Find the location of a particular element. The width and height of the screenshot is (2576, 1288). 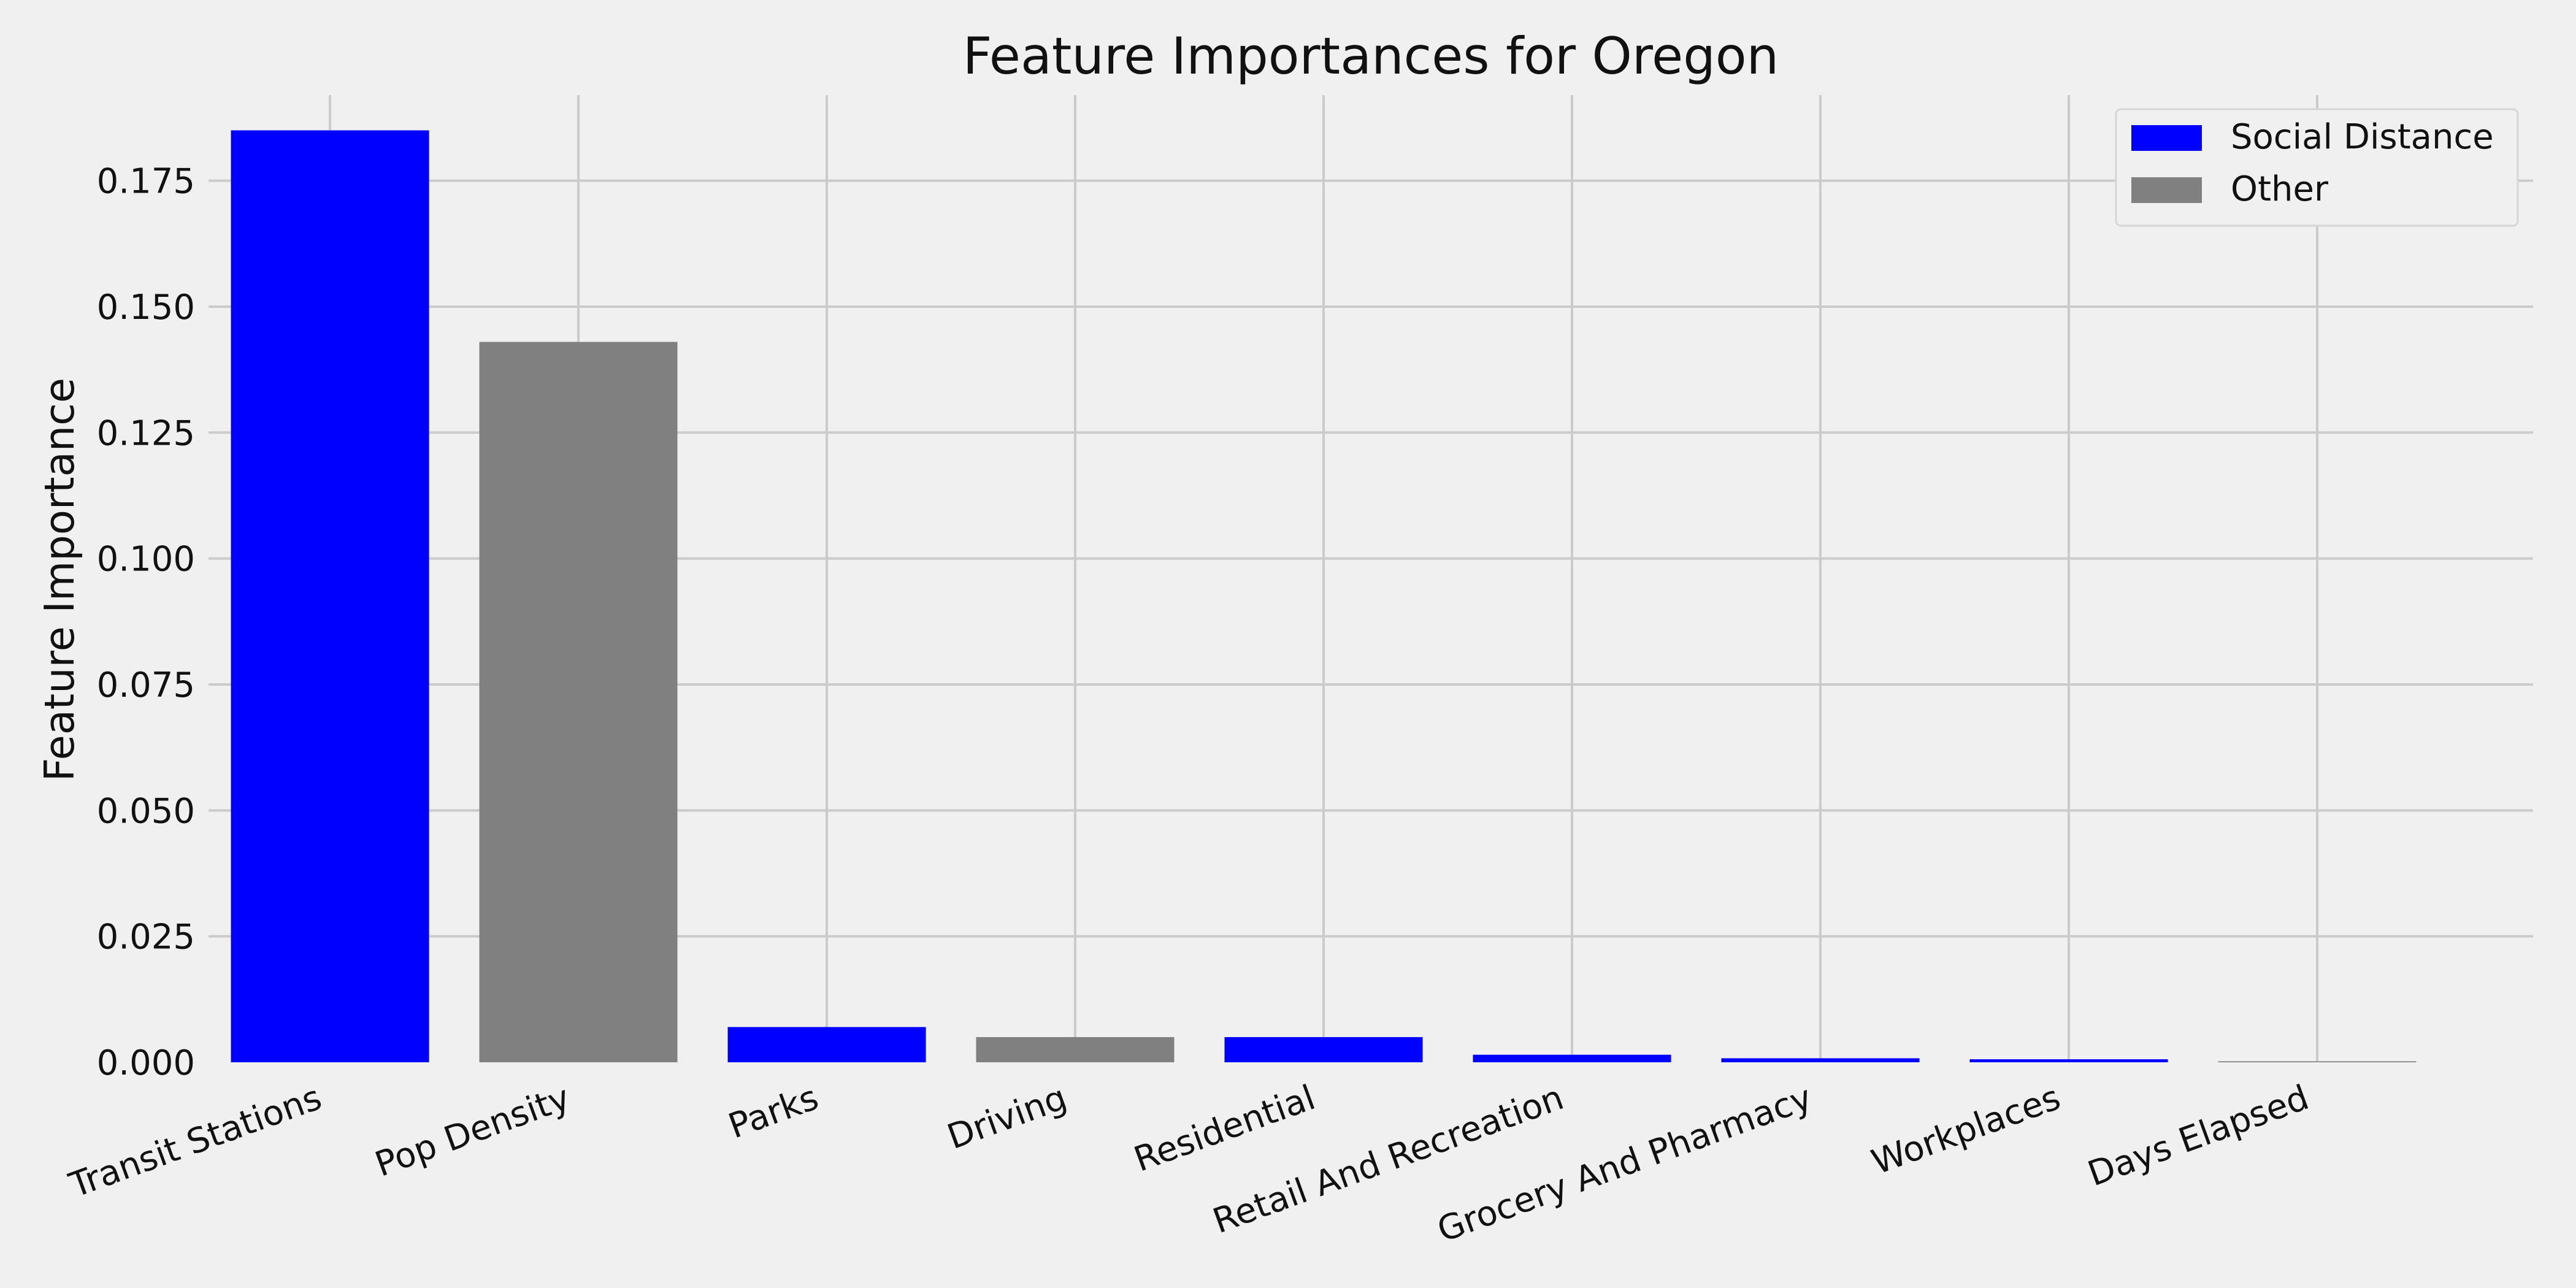

bar-grocery-and-pharmacy is located at coordinates (1820, 1060).